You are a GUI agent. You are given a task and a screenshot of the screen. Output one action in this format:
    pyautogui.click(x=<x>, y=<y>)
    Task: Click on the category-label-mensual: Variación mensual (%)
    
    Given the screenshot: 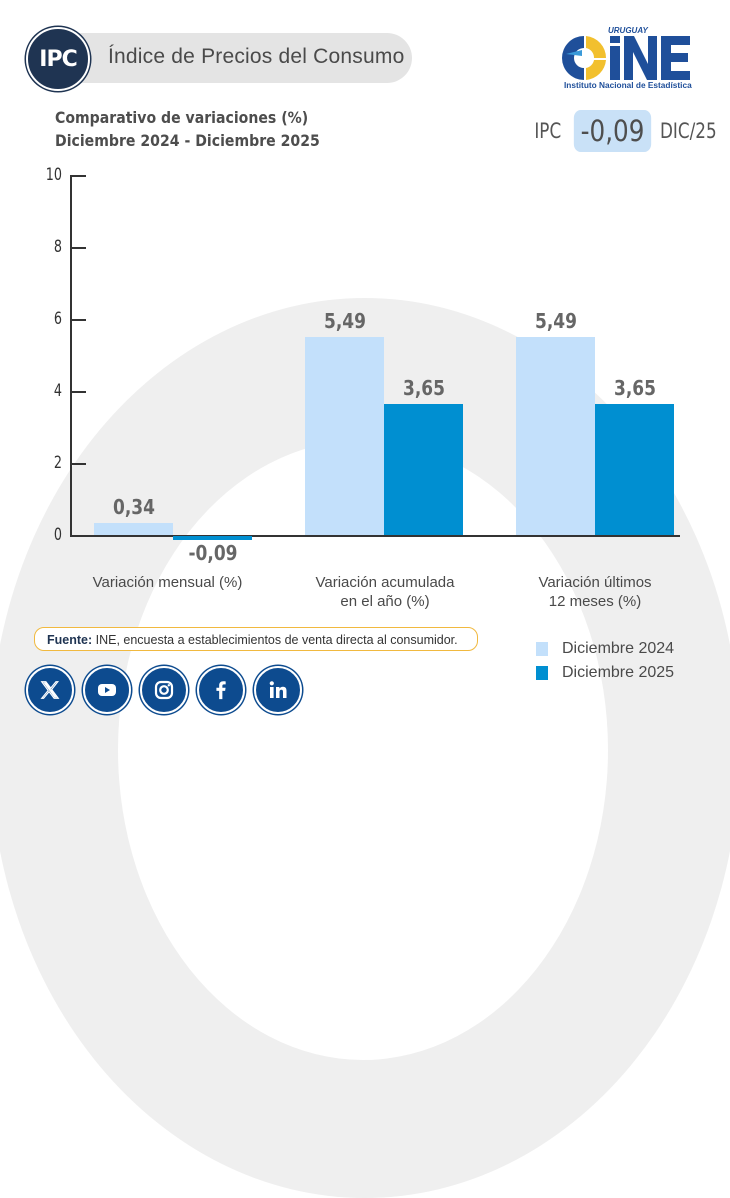 What is the action you would take?
    pyautogui.click(x=167, y=582)
    